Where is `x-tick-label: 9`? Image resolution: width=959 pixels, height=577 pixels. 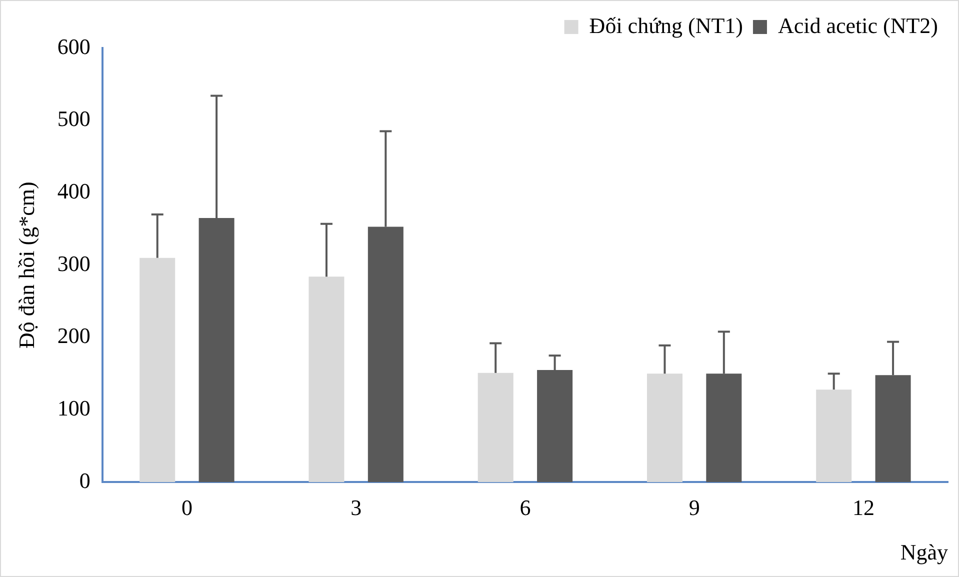 x-tick-label: 9 is located at coordinates (694, 507).